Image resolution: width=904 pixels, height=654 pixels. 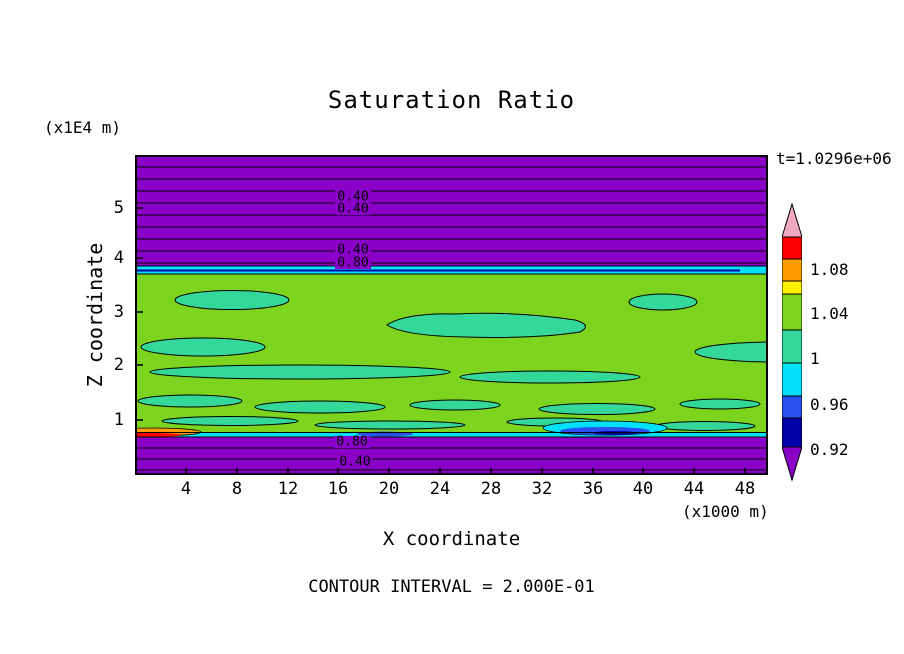 I want to click on cloud-top-navy-line, so click(x=437, y=270).